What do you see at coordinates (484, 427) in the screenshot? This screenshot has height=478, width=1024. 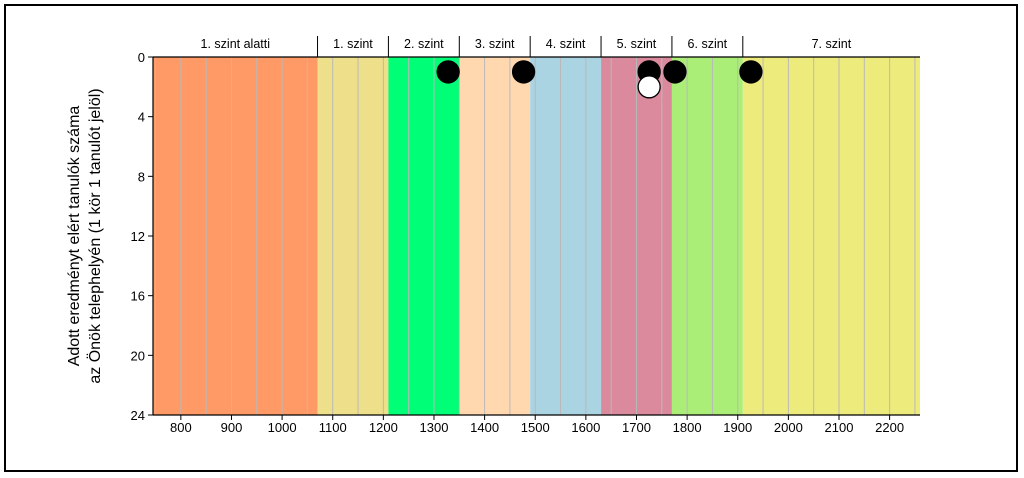 I see `x-tick-label: 1400` at bounding box center [484, 427].